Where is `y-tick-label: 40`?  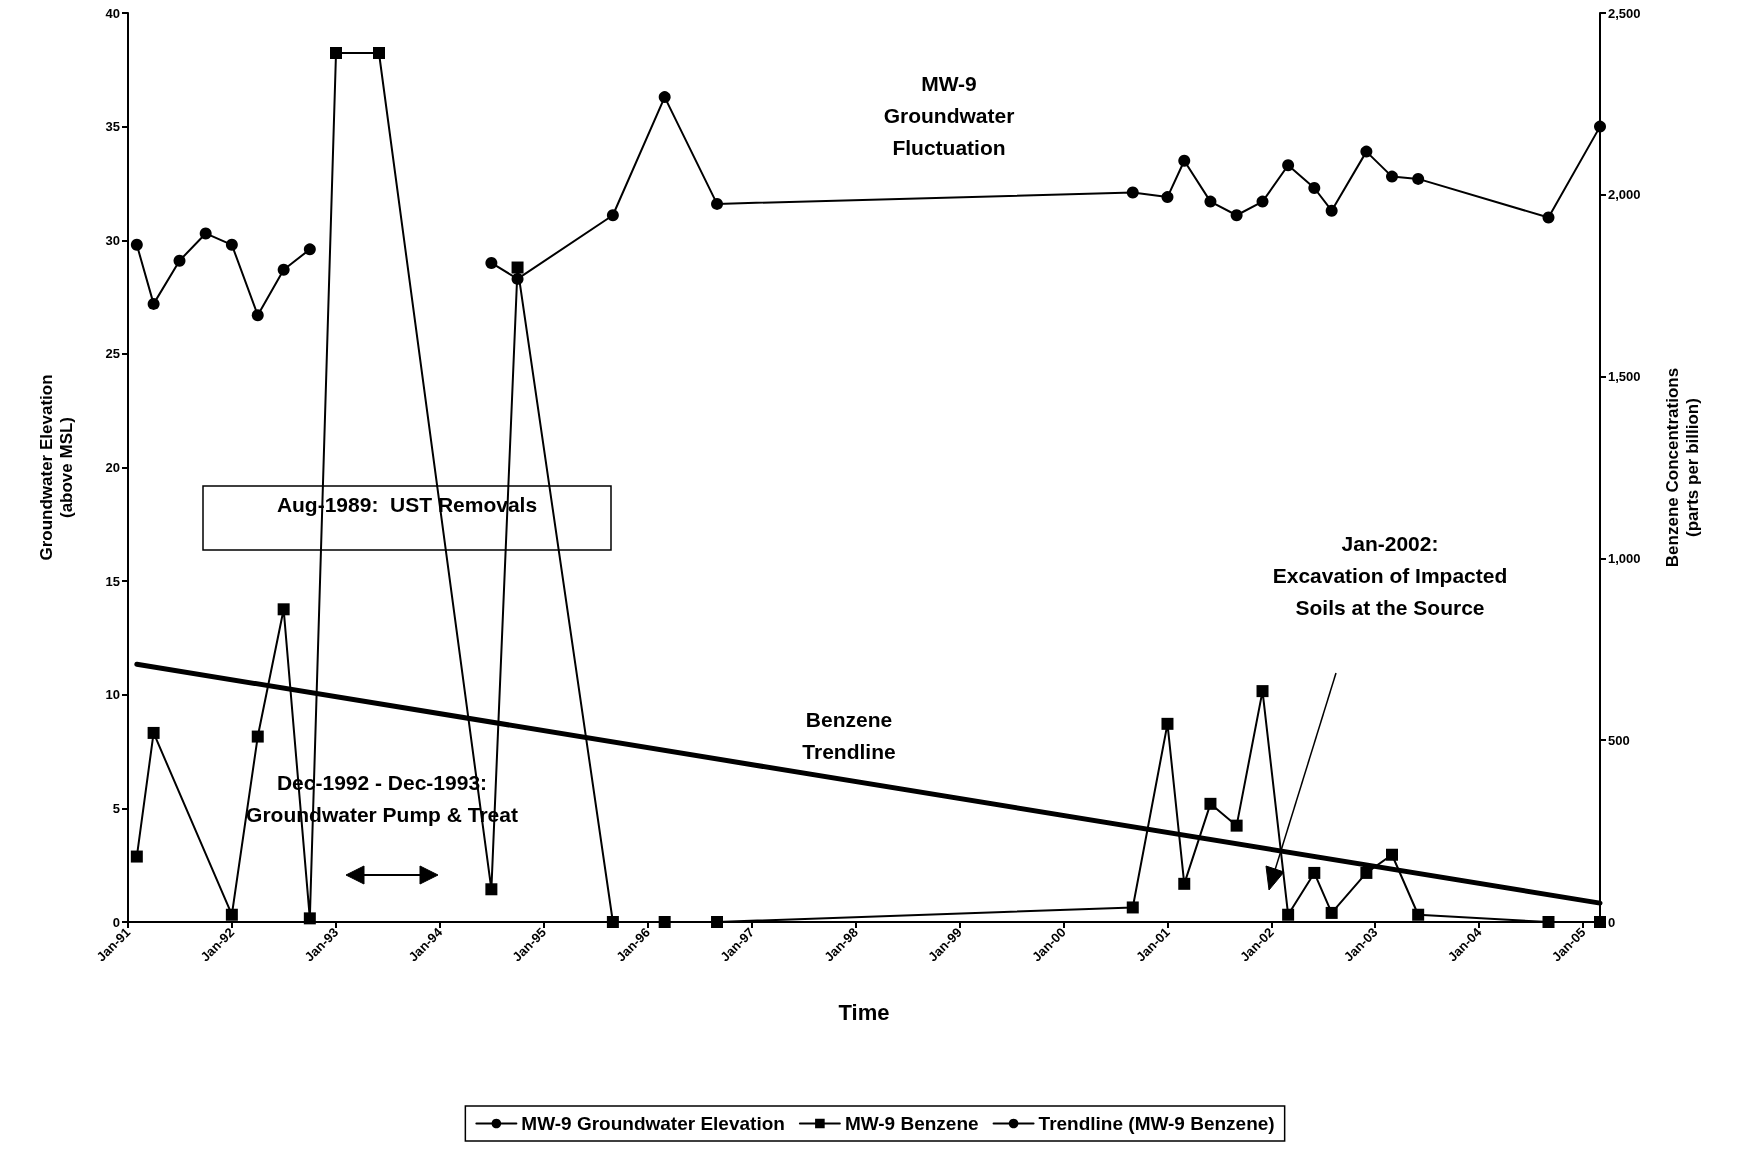
y-tick-label: 40 is located at coordinates (112, 13).